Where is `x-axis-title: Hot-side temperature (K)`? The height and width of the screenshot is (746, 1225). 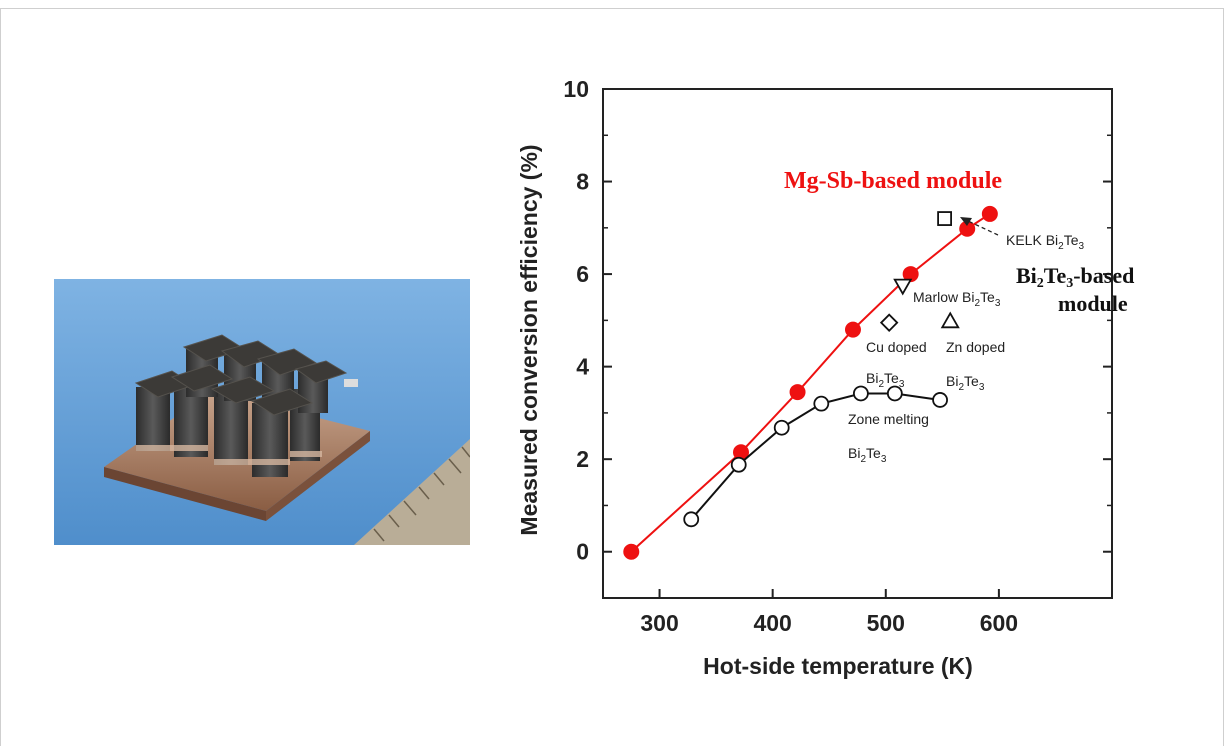 x-axis-title: Hot-side temperature (K) is located at coordinates (838, 666).